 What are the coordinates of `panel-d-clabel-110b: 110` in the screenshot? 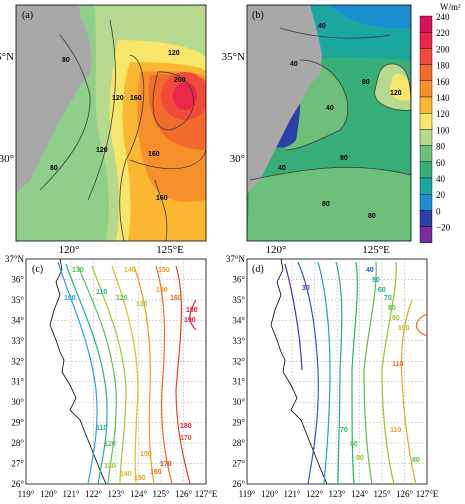 It's located at (395, 430).